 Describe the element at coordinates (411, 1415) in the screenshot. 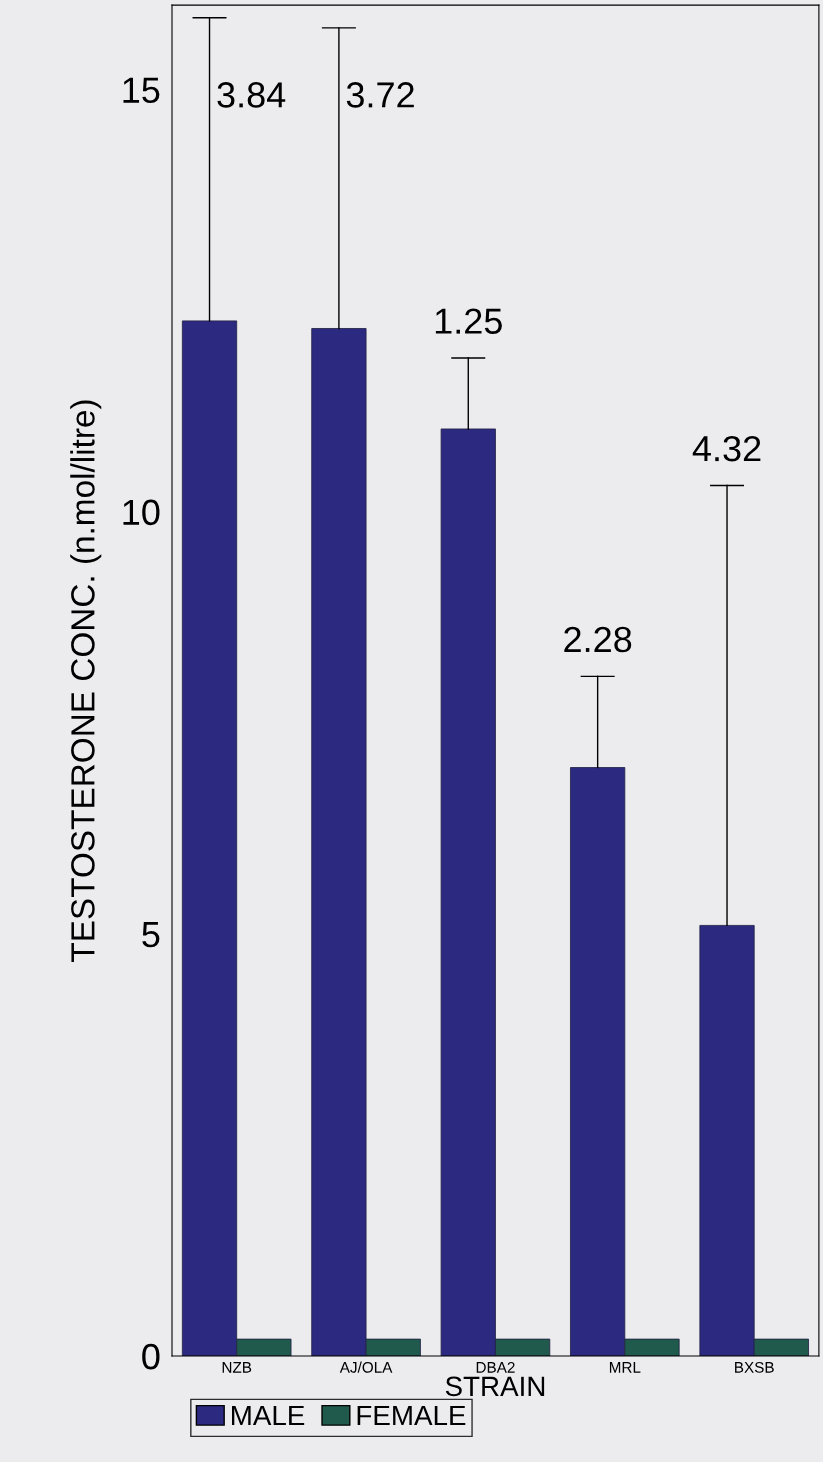

I see `legend-label: FEMALE` at that location.